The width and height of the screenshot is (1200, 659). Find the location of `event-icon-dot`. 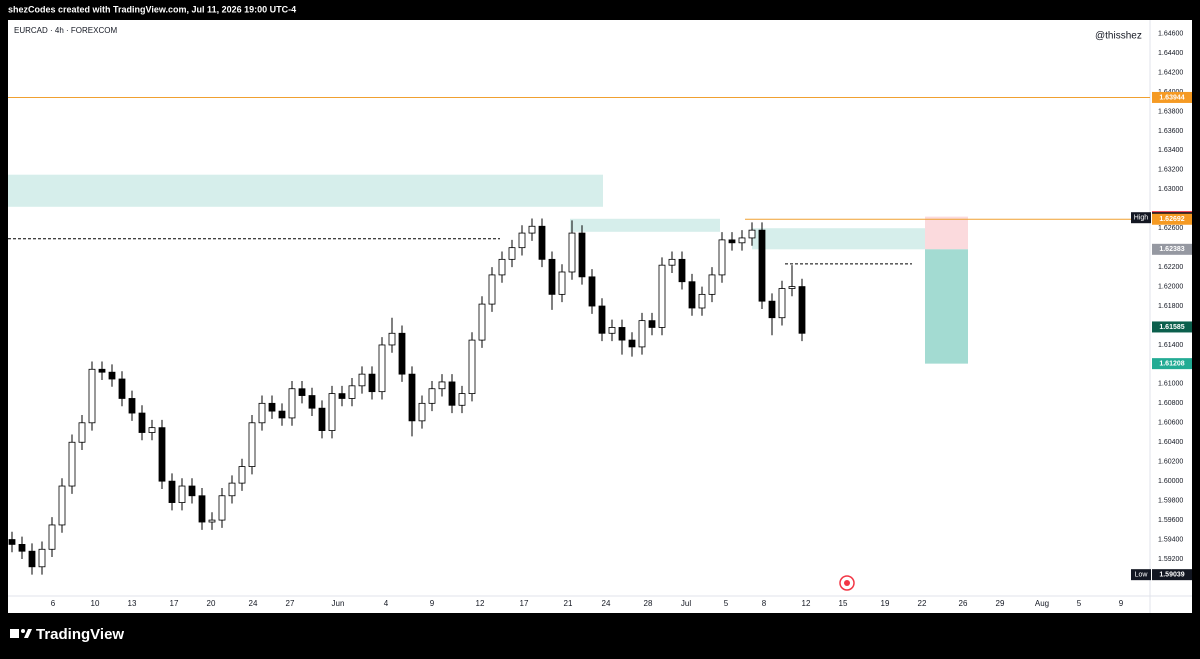

event-icon-dot is located at coordinates (847, 583).